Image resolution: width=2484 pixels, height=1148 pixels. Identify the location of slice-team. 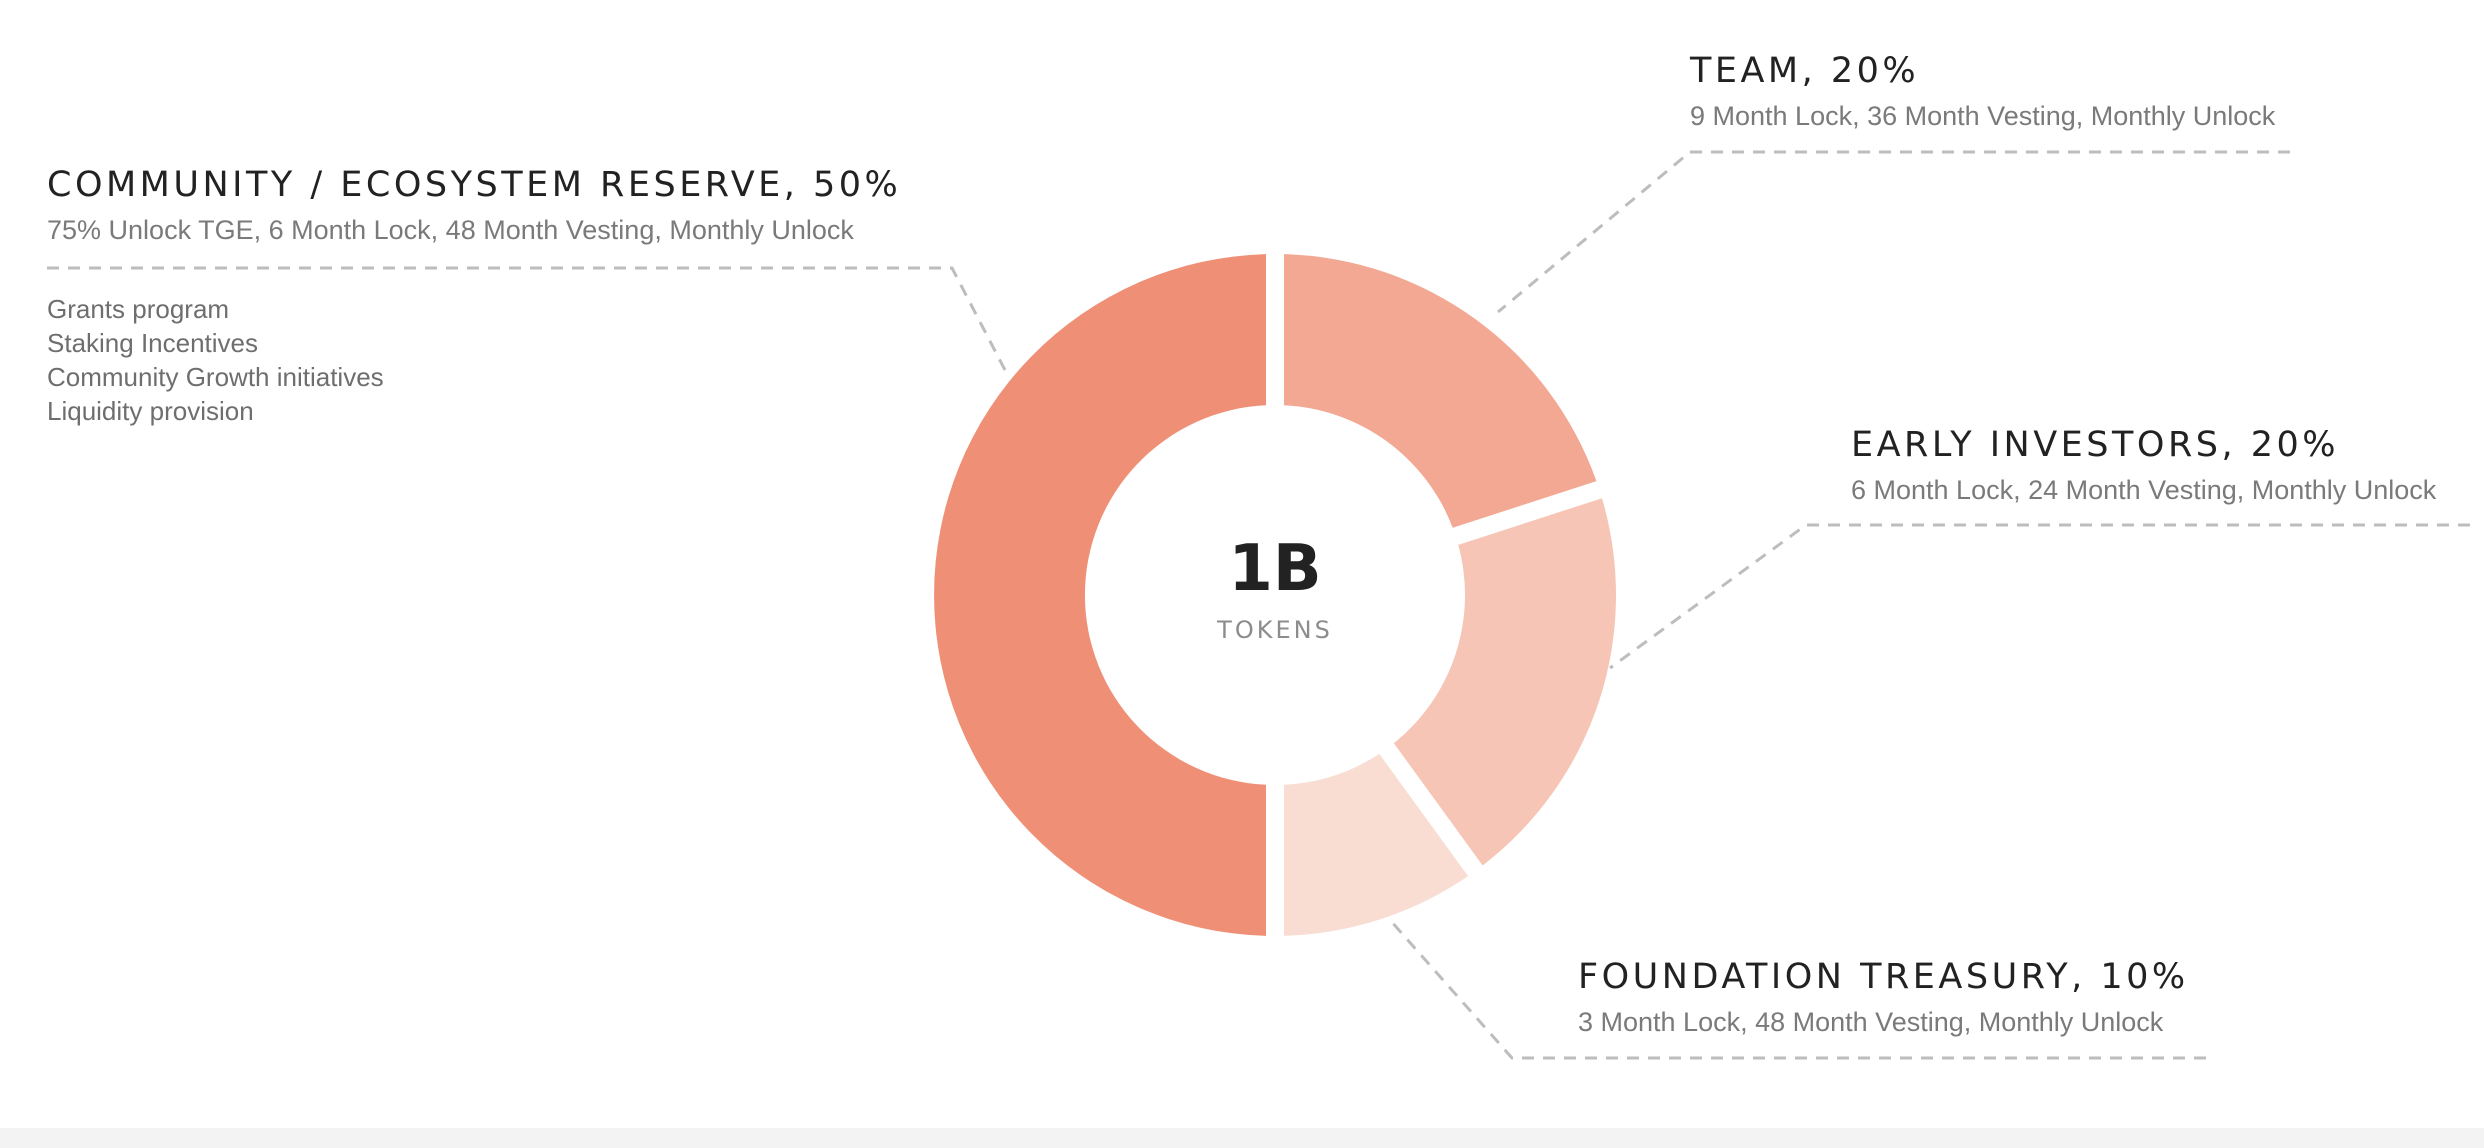
(1440, 391).